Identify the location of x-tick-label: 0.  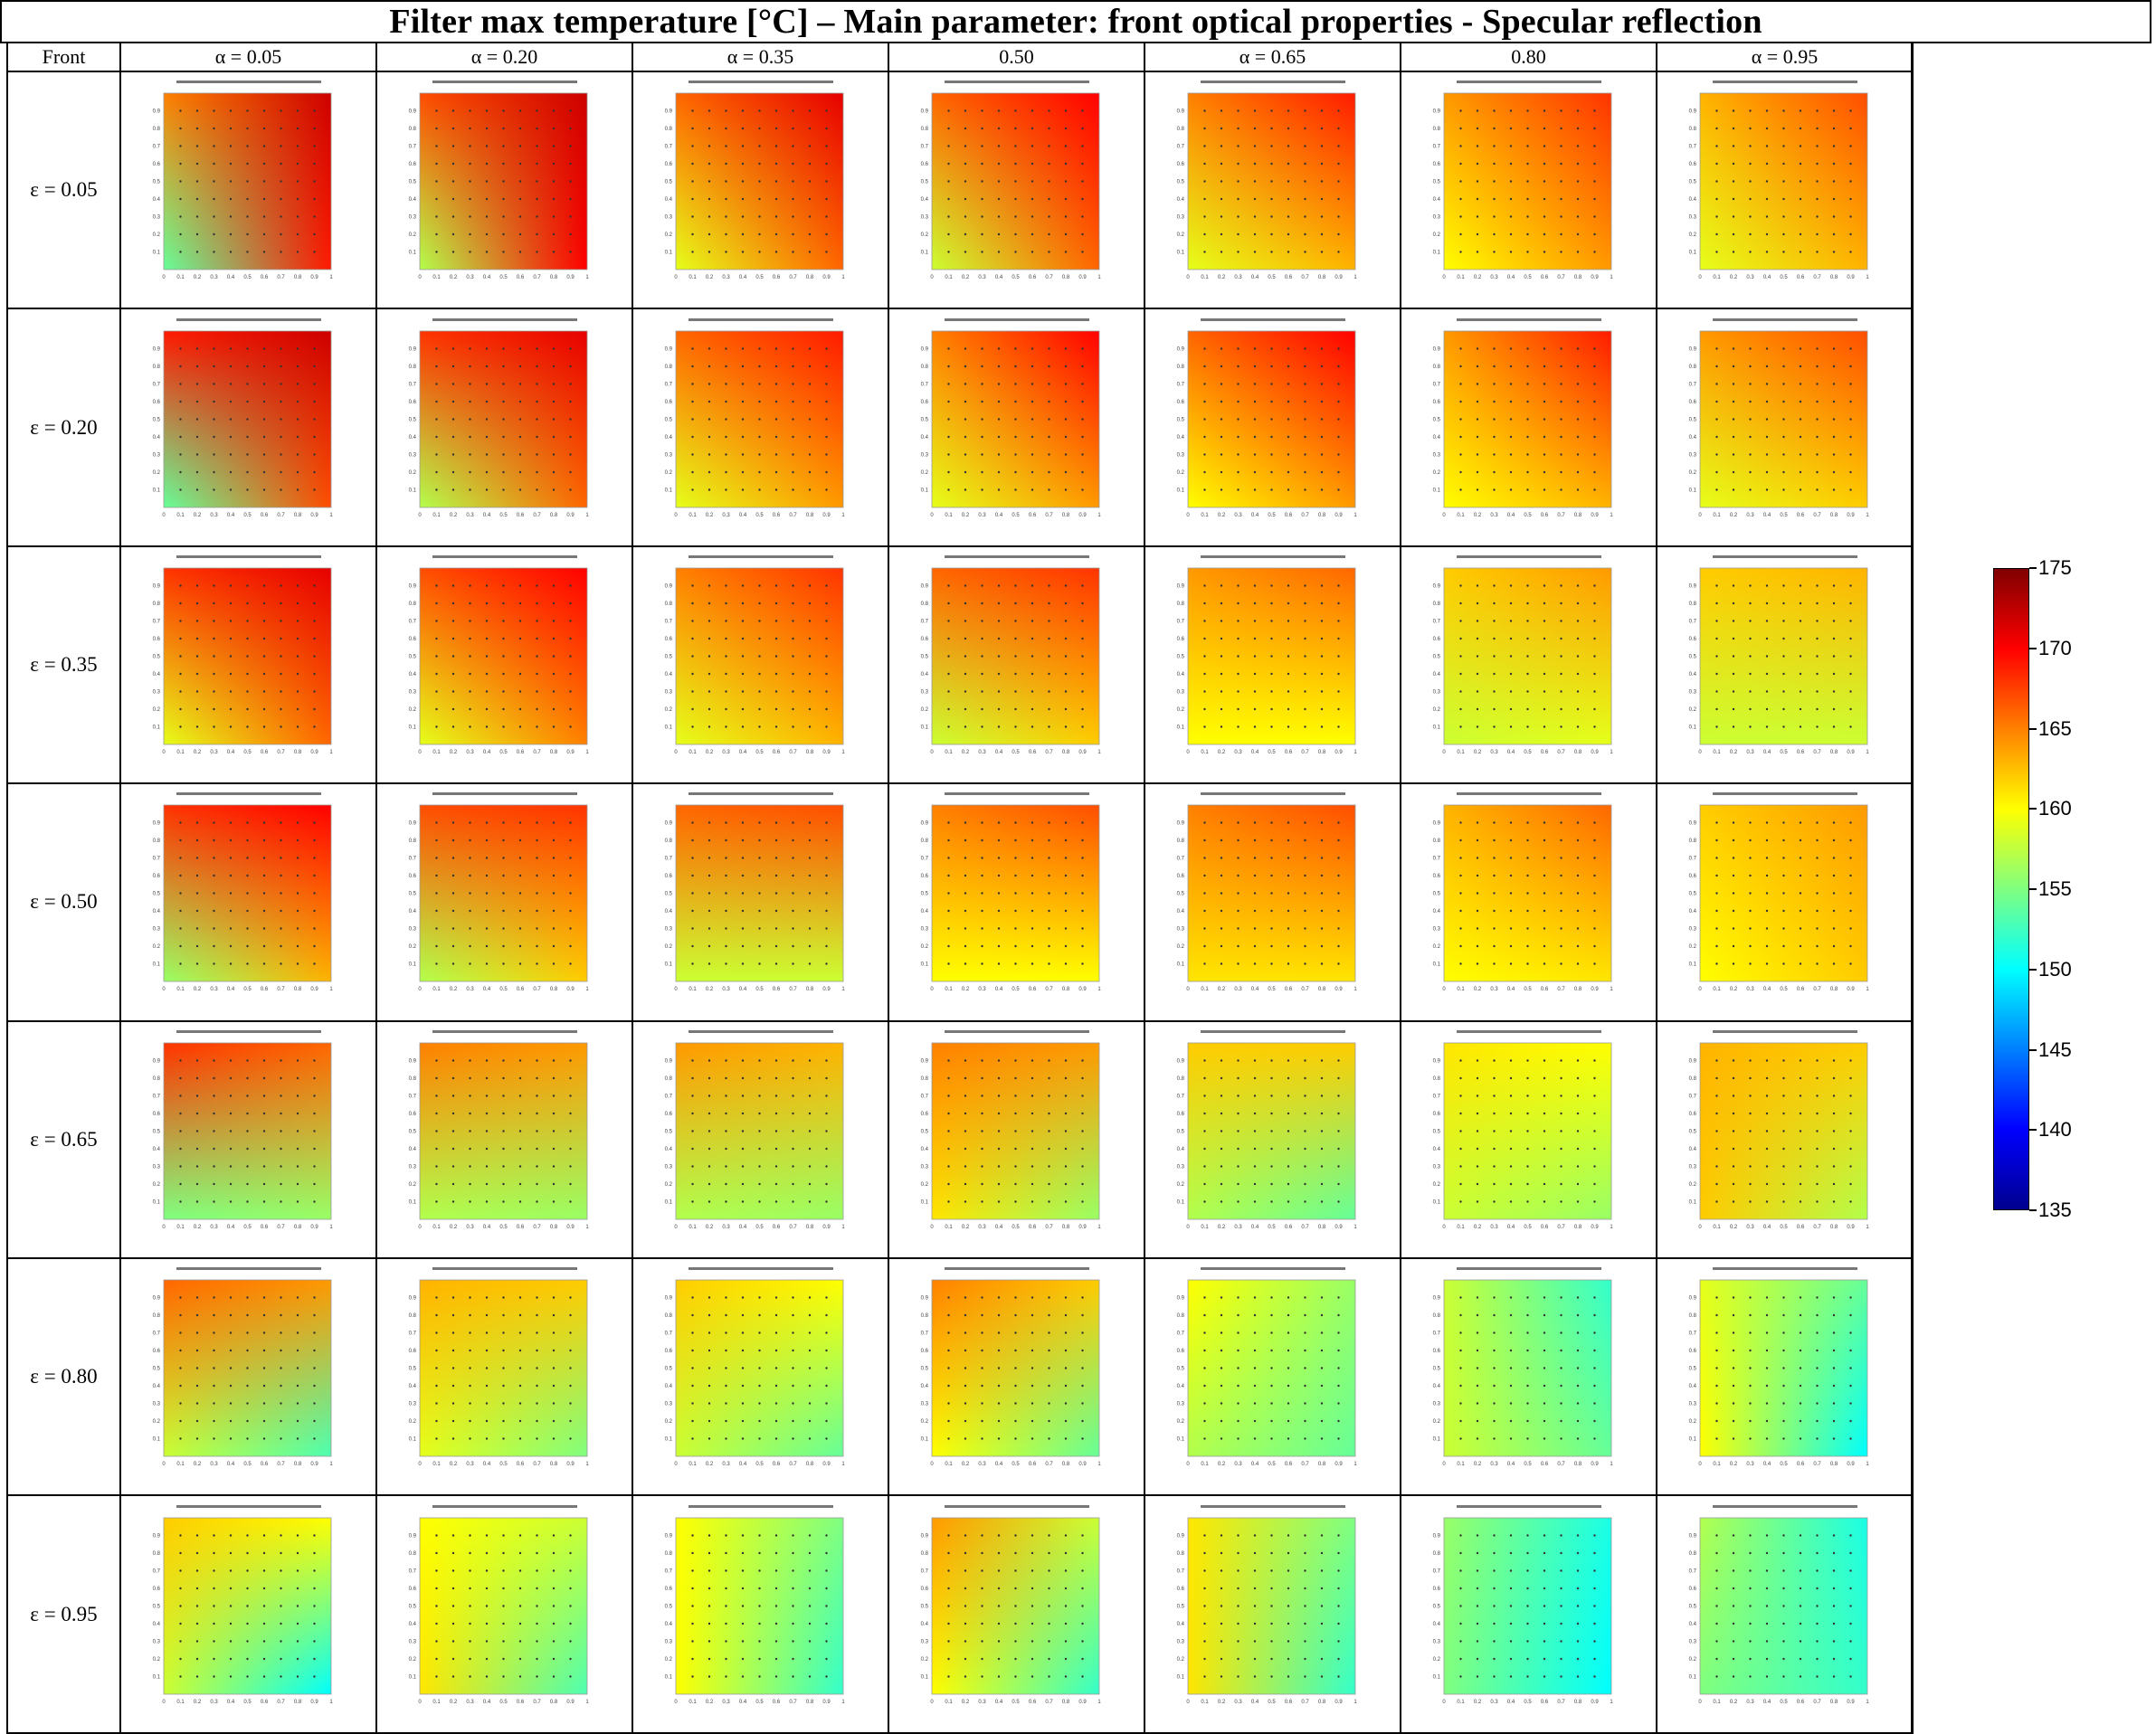
(164, 1464).